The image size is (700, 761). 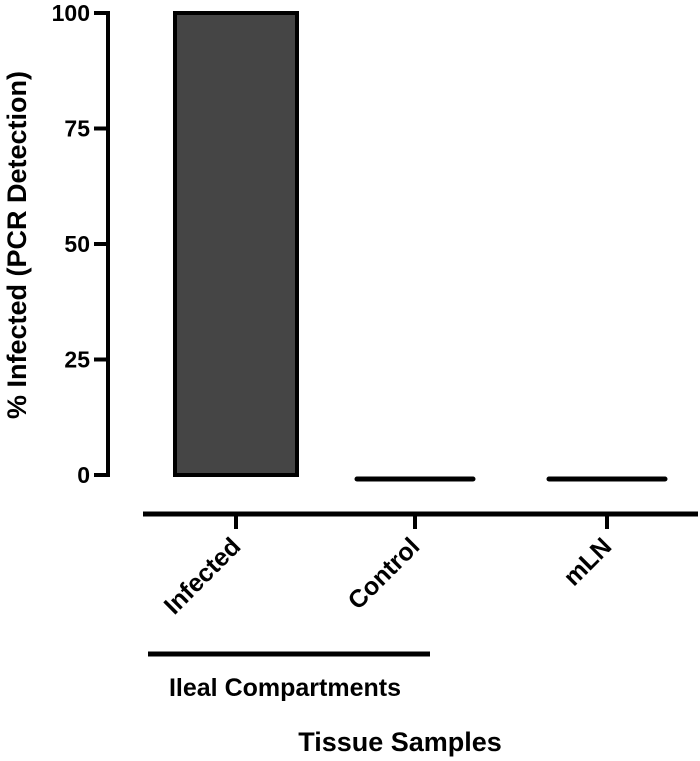 What do you see at coordinates (285, 688) in the screenshot?
I see `group-label: Ileal Compartments` at bounding box center [285, 688].